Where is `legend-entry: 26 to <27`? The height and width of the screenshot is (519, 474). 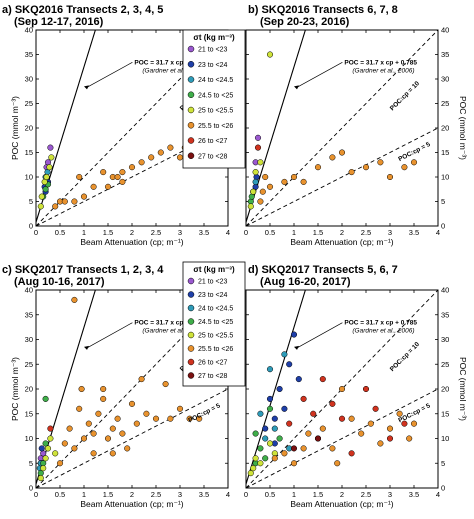
legend-entry: 26 to <27 is located at coordinates (212, 141).